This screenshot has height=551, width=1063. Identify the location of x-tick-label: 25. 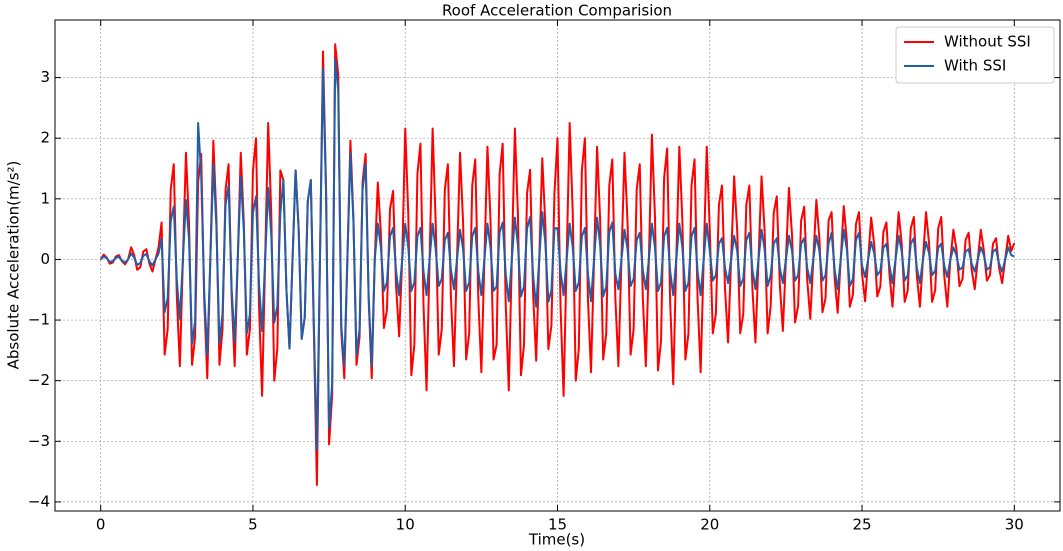
(861, 525).